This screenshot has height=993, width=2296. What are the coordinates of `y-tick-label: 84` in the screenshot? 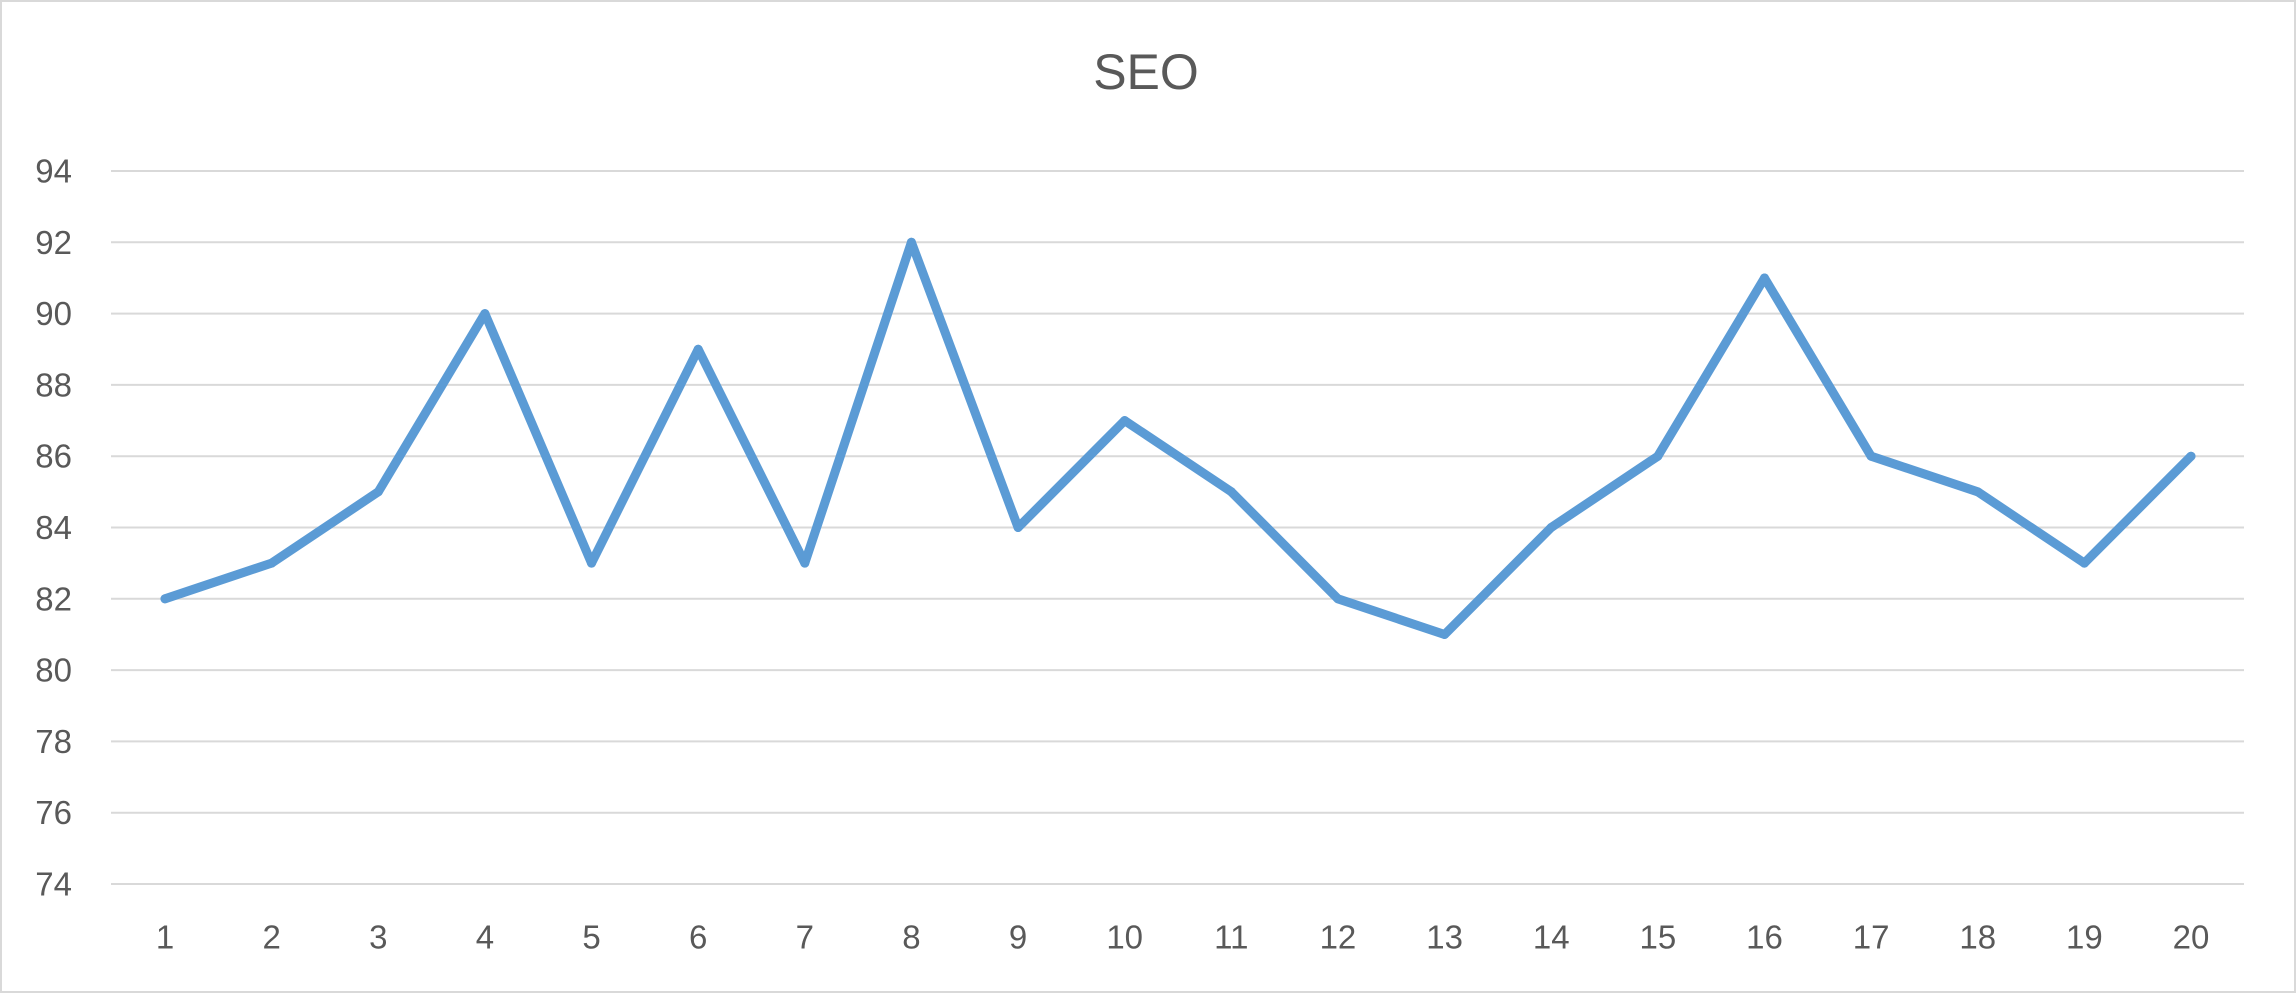 It's located at (53, 527).